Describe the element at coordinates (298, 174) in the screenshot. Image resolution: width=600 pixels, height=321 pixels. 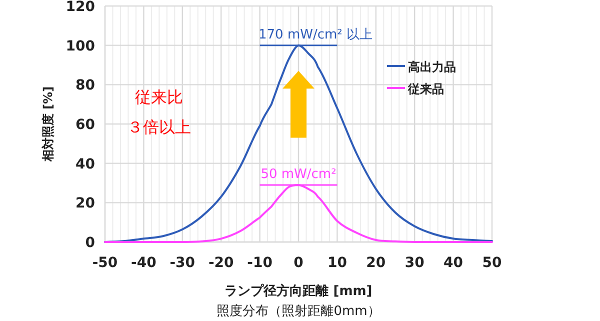
I see `annotation: 50 mW/cm²` at that location.